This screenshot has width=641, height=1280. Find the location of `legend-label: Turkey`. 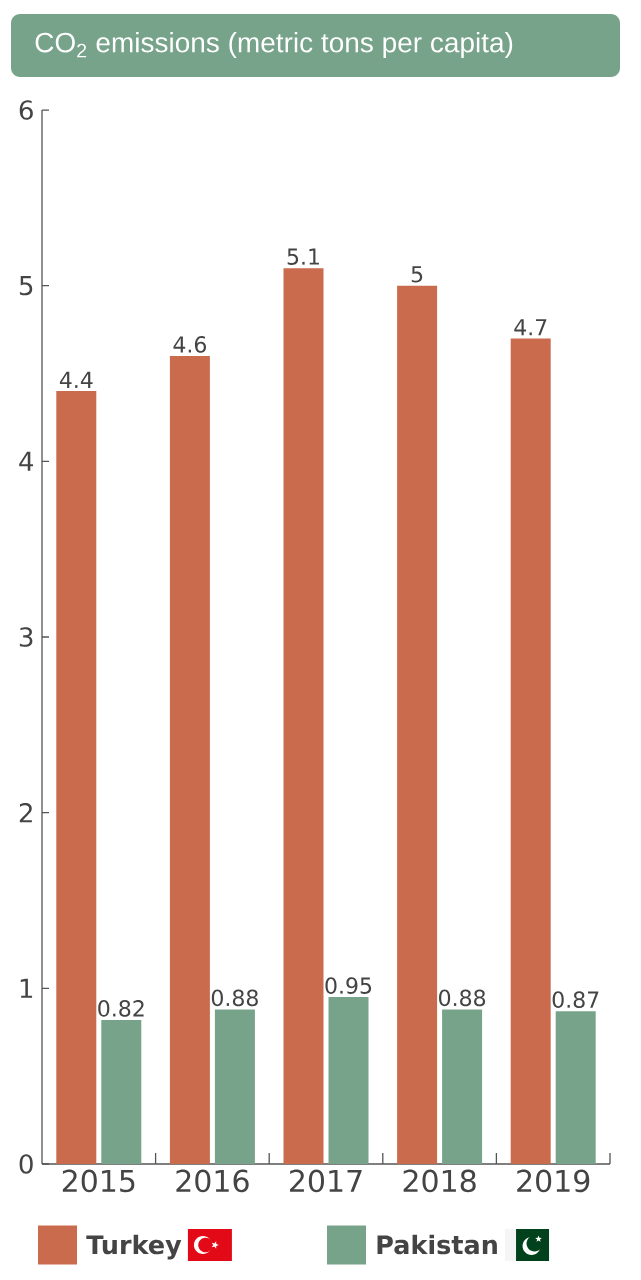

legend-label: Turkey is located at coordinates (134, 1247).